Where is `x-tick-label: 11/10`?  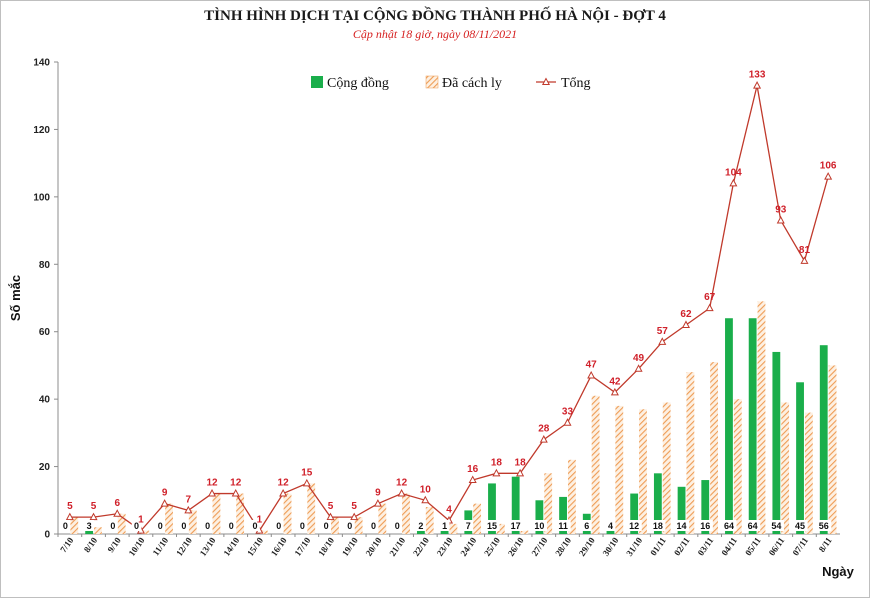 x-tick-label: 11/10 is located at coordinates (161, 546).